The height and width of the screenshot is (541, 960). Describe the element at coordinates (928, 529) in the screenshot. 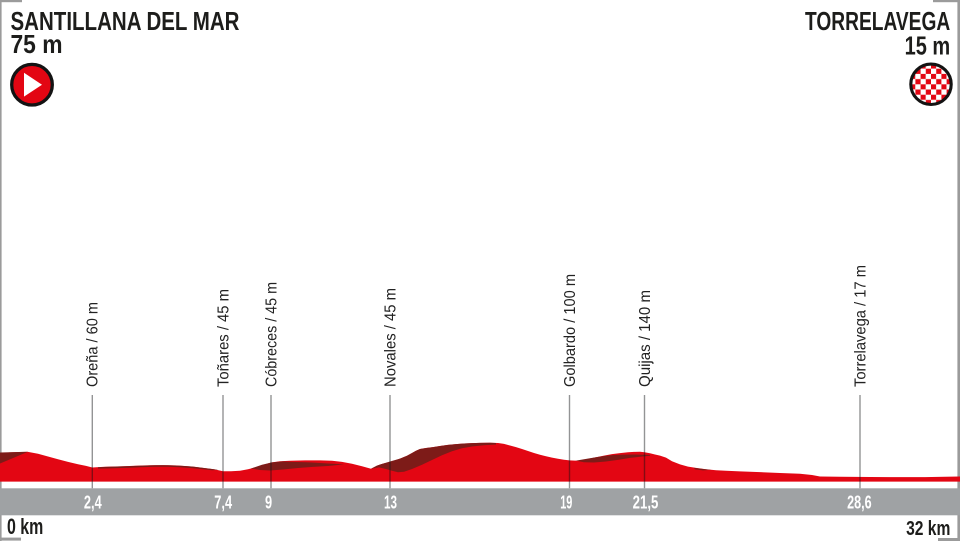

I see `svg-text: 32 km` at that location.